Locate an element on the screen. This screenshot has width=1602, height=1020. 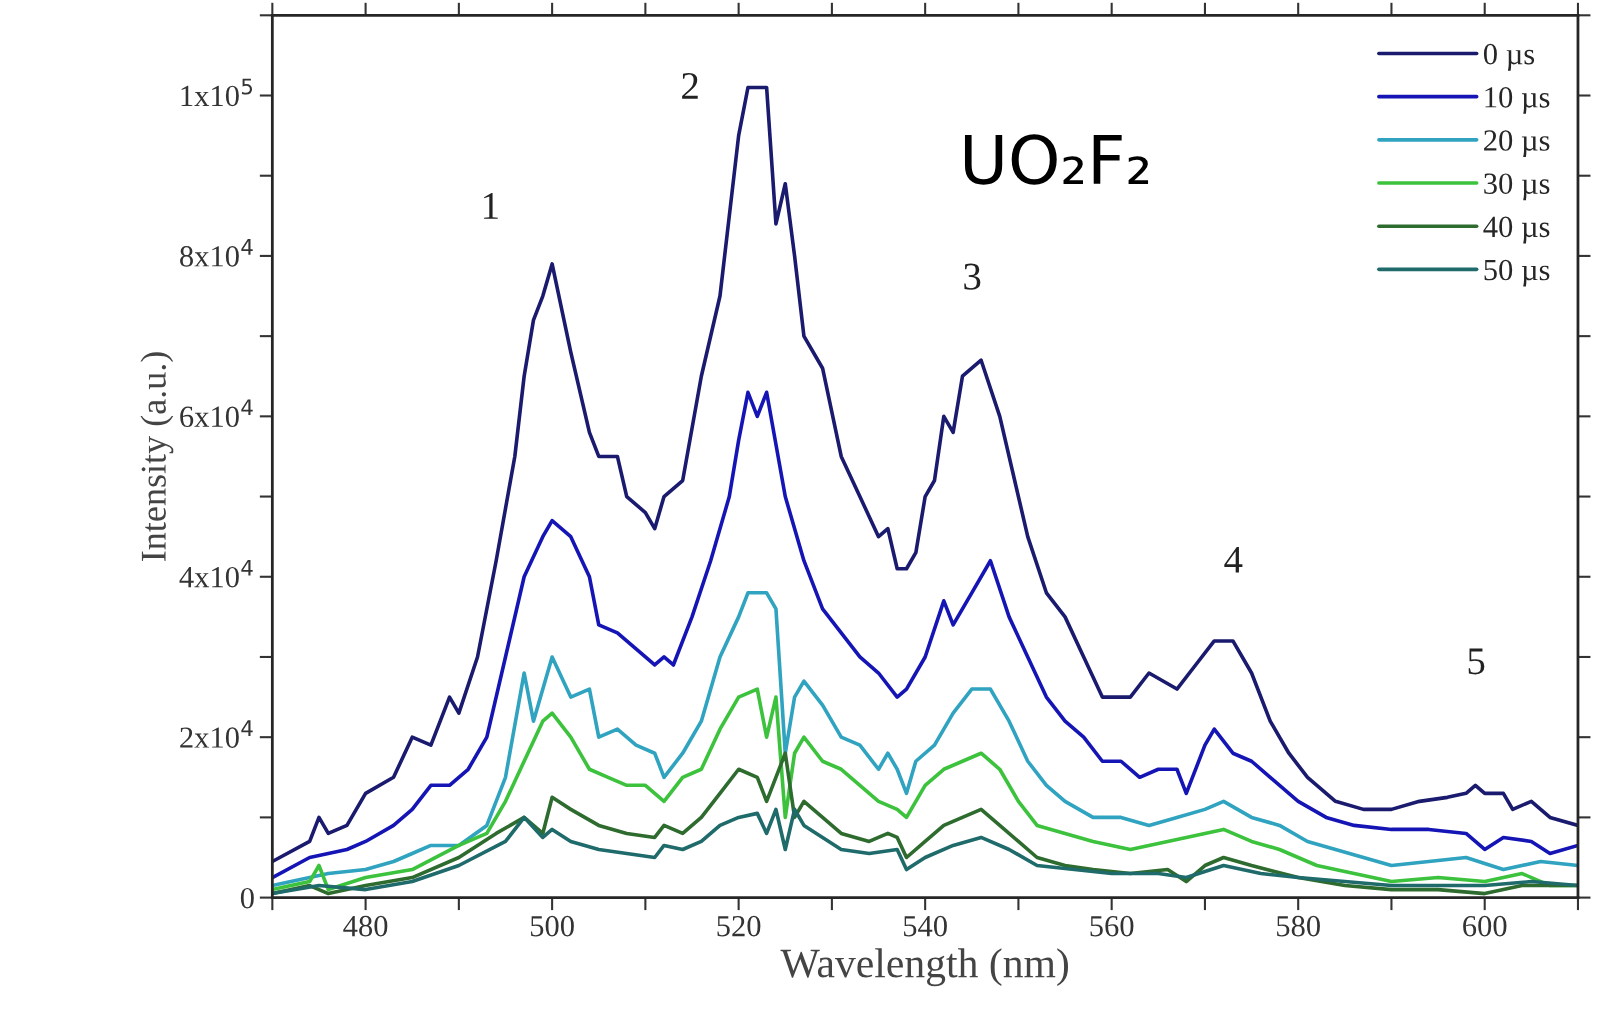
legend-label: 10 µs is located at coordinates (1517, 100).